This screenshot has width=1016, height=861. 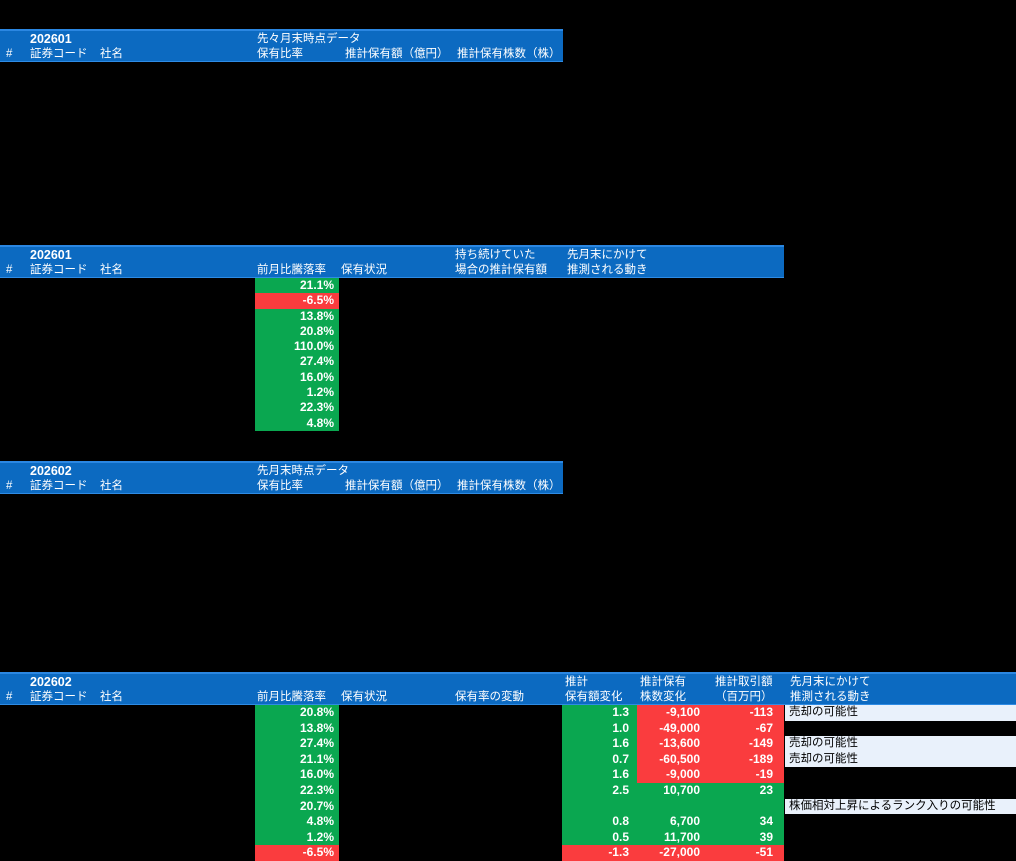 What do you see at coordinates (747, 790) in the screenshot?
I see `trade-amount-cell: 23` at bounding box center [747, 790].